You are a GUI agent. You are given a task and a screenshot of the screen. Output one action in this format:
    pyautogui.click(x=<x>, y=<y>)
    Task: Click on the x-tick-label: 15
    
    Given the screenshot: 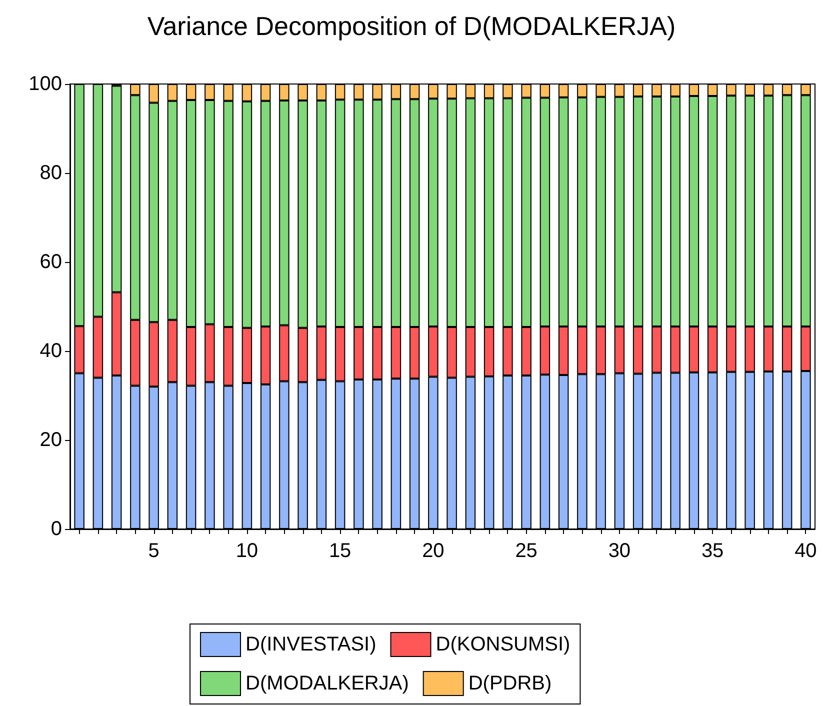 What is the action you would take?
    pyautogui.click(x=340, y=551)
    